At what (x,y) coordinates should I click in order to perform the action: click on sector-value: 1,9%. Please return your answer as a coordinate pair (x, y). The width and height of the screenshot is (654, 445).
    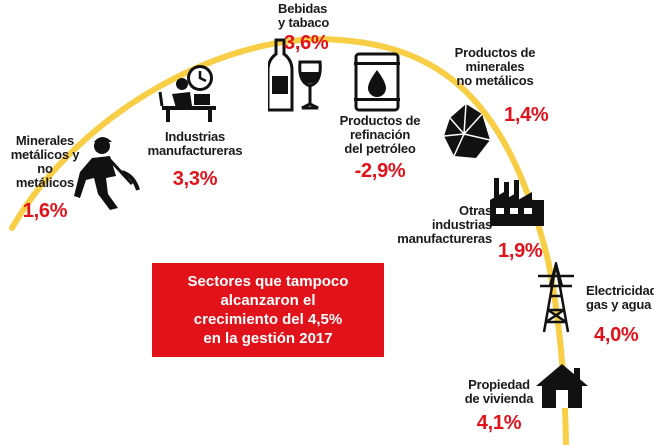
    Looking at the image, I should click on (520, 251).